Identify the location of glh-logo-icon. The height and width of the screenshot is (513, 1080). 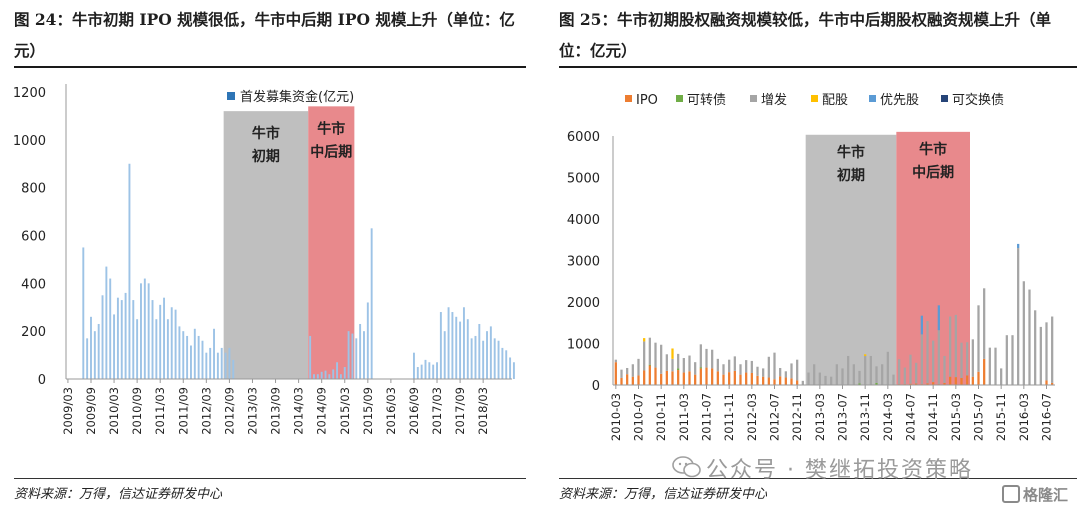
(1011, 494).